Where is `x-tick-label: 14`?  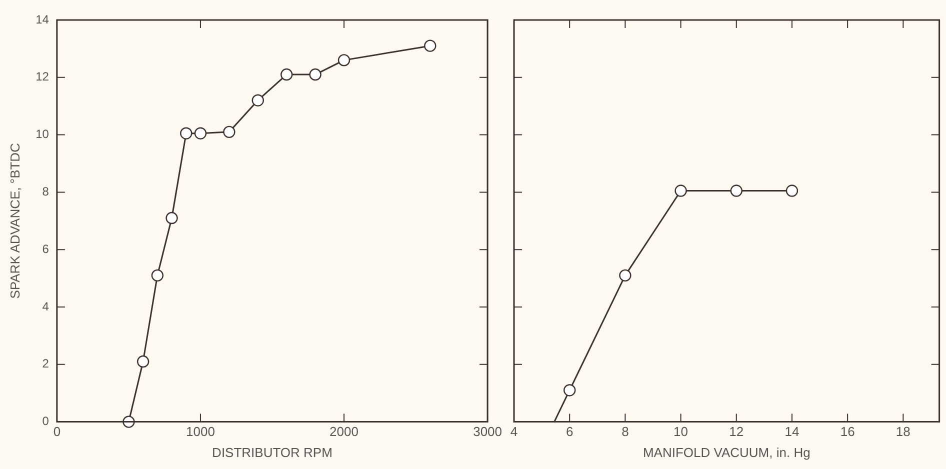 x-tick-label: 14 is located at coordinates (792, 432).